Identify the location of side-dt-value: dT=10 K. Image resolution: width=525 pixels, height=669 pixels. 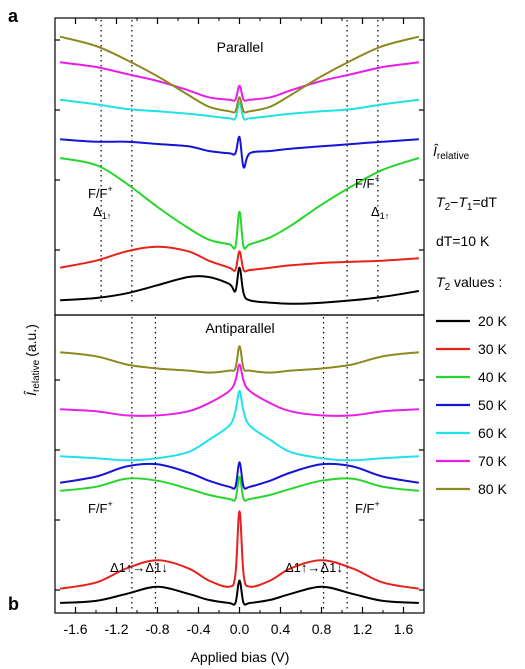
(463, 241).